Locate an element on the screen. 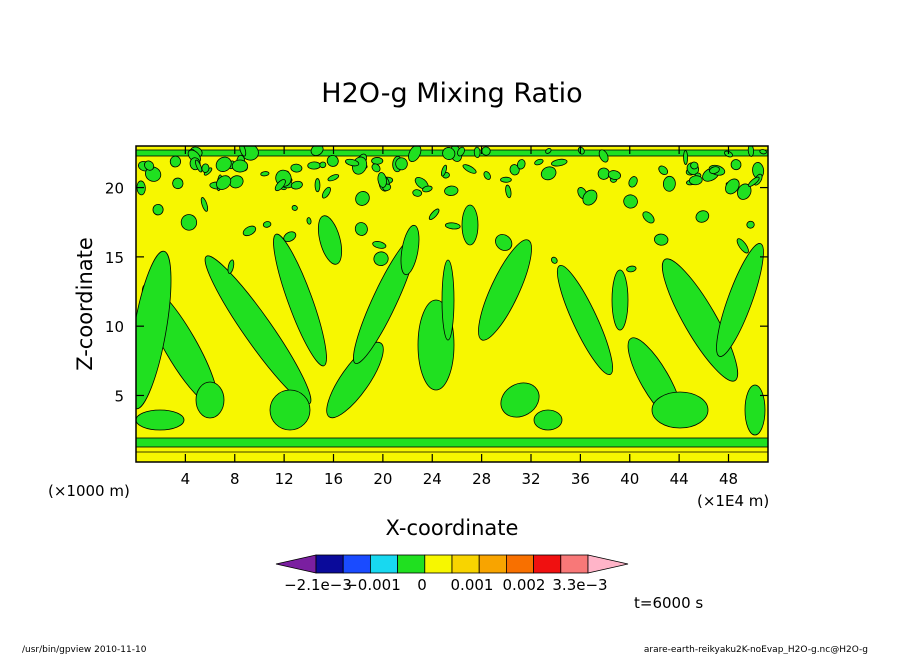 The image size is (904, 658). x-unit-left: (×1000 m) is located at coordinates (89, 491).